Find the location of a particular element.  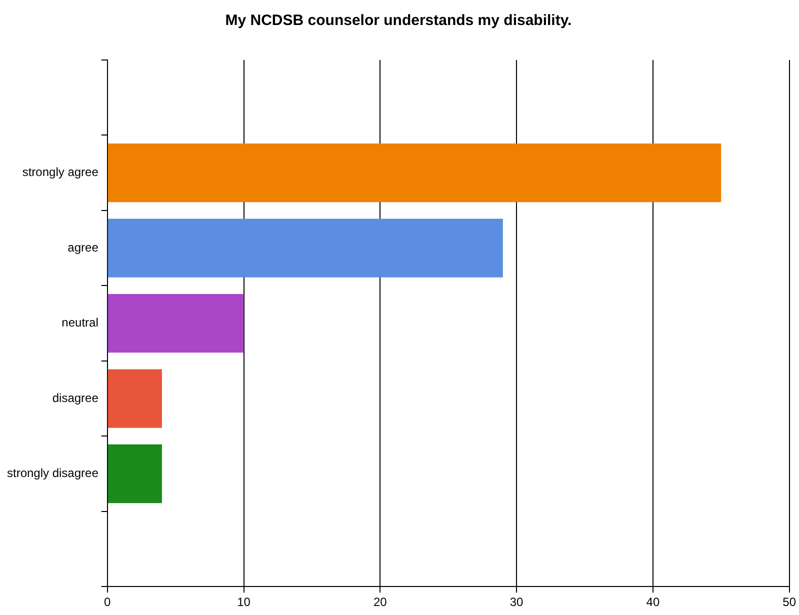

x-tick-label: 50 is located at coordinates (789, 602).